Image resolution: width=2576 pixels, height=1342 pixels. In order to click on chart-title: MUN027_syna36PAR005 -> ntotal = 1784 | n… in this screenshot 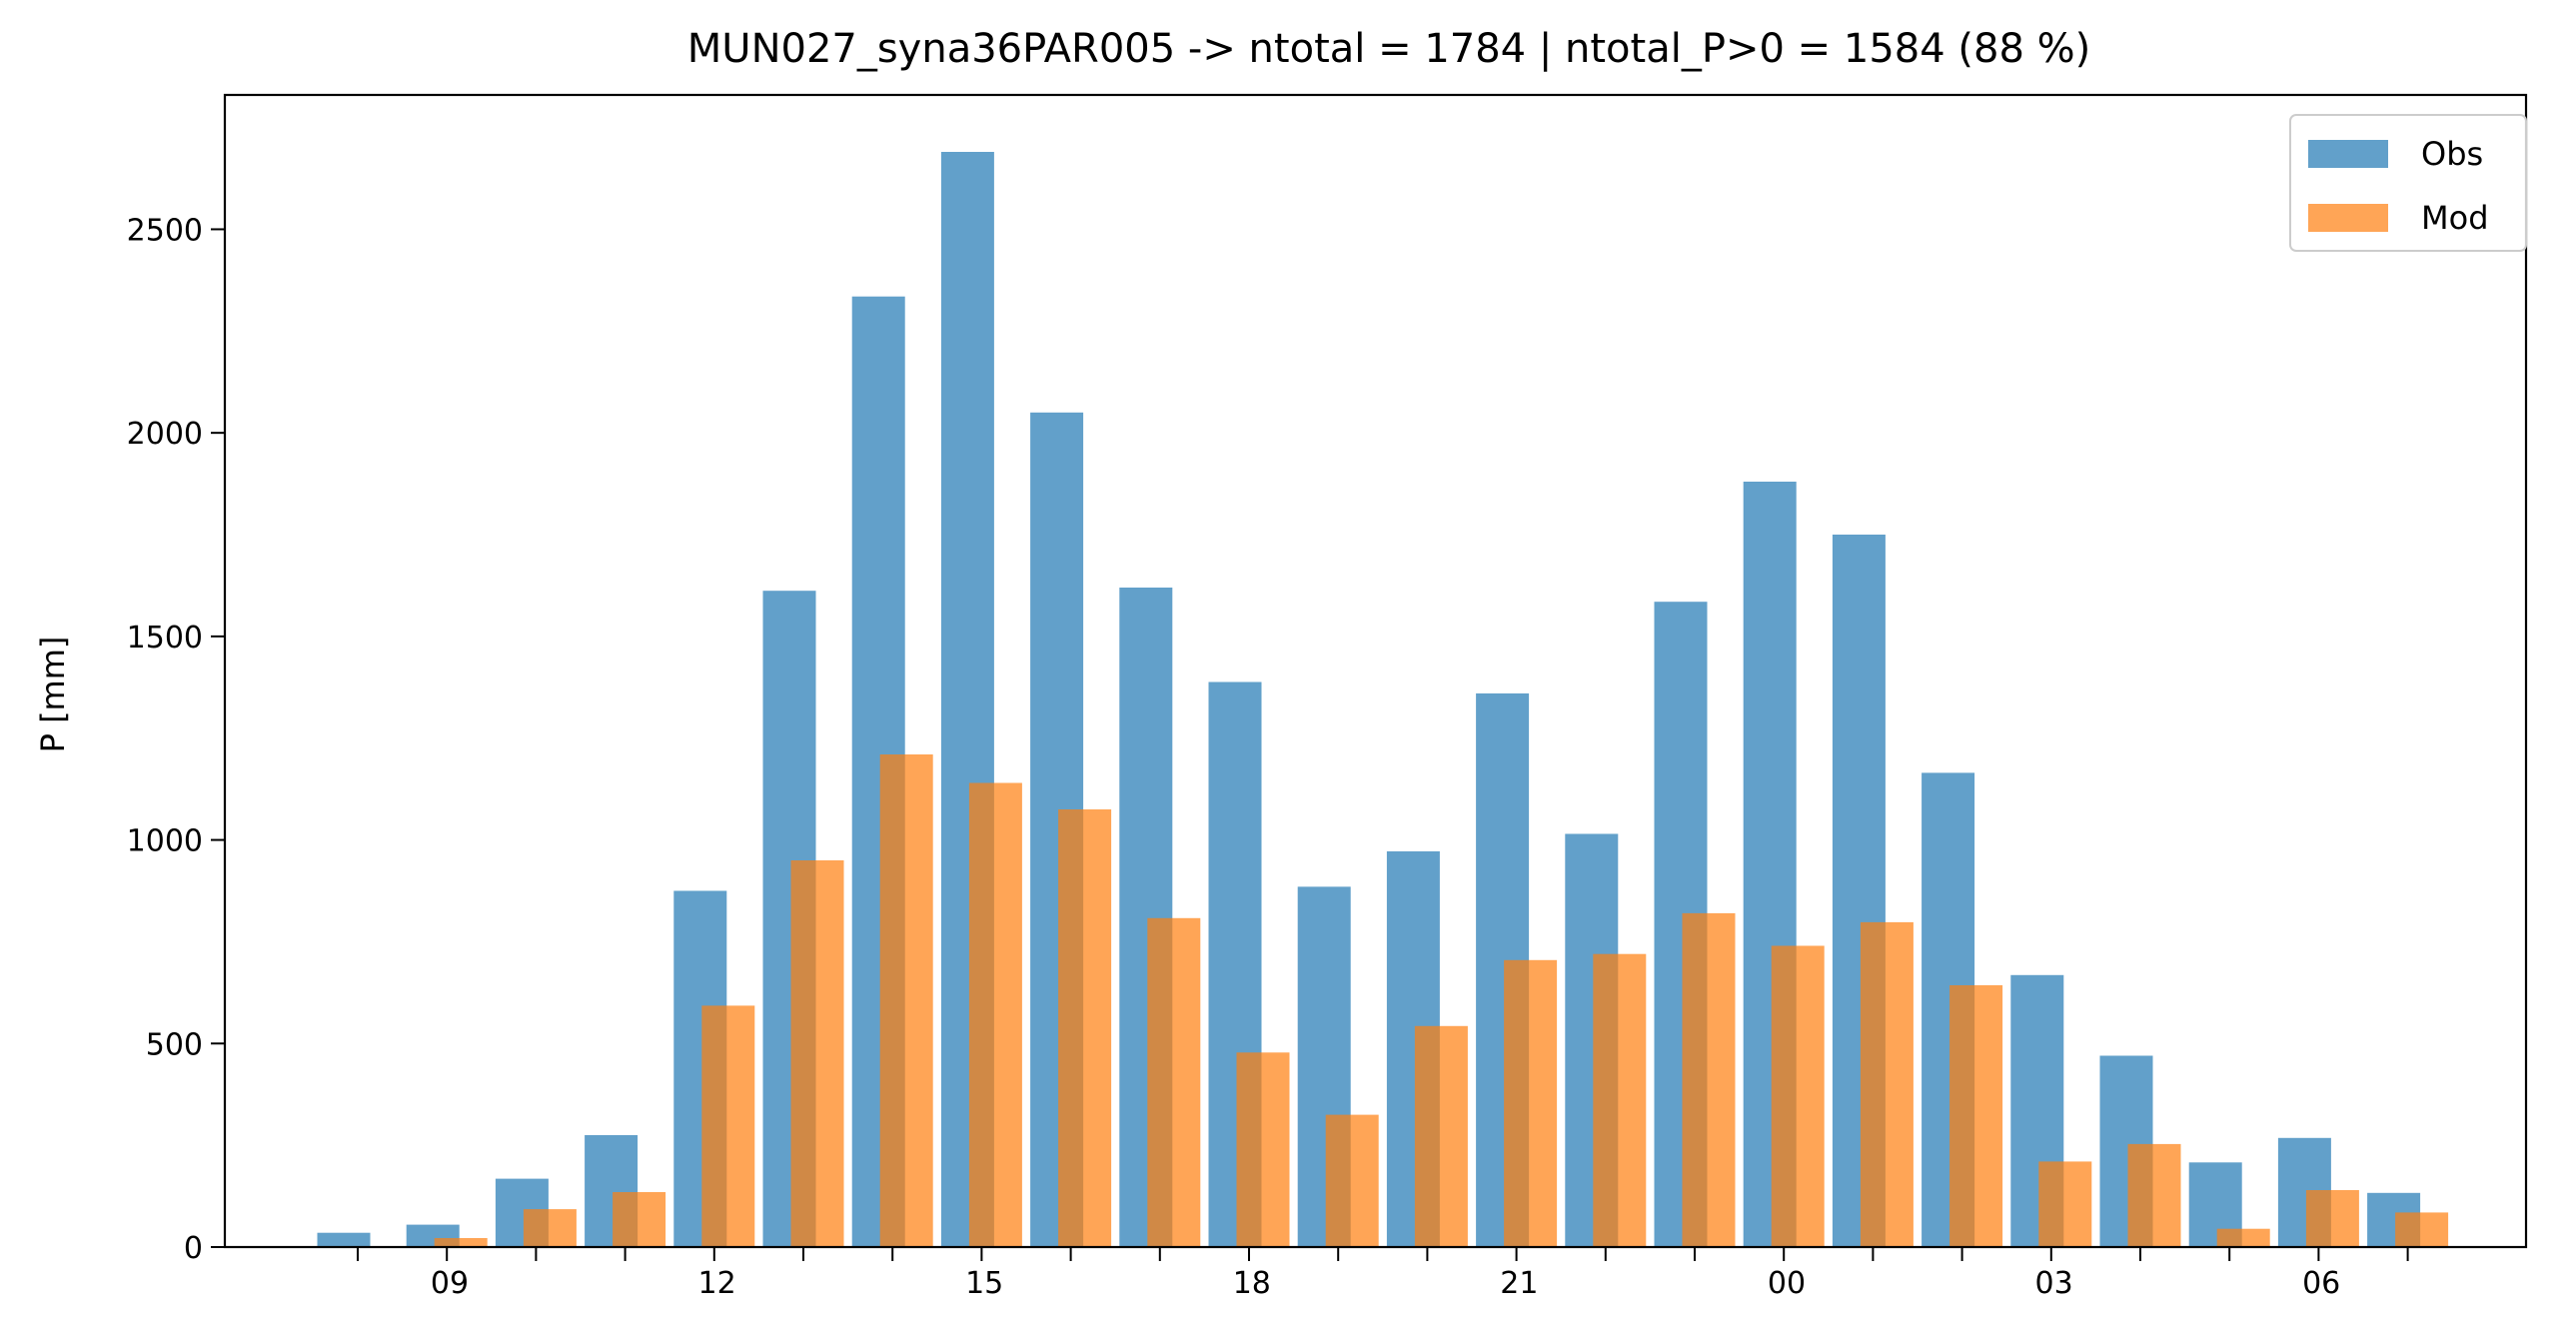, I will do `click(1388, 49)`.